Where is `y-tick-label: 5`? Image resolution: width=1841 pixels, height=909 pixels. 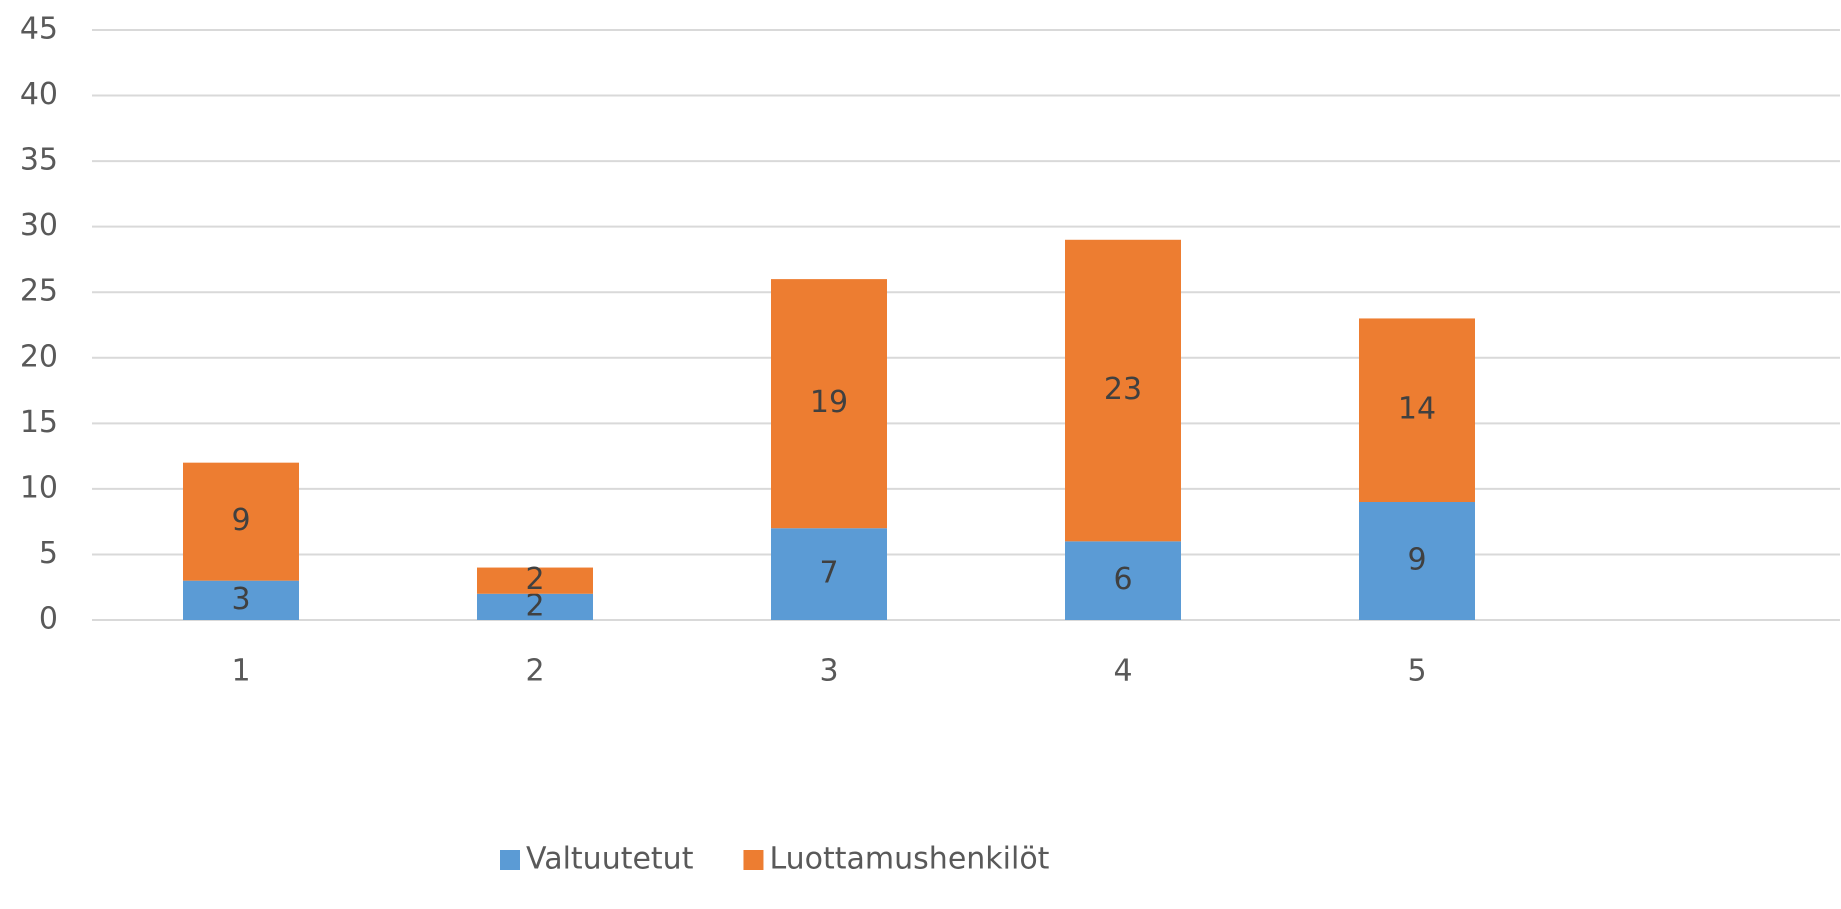
y-tick-label: 5 is located at coordinates (48, 553).